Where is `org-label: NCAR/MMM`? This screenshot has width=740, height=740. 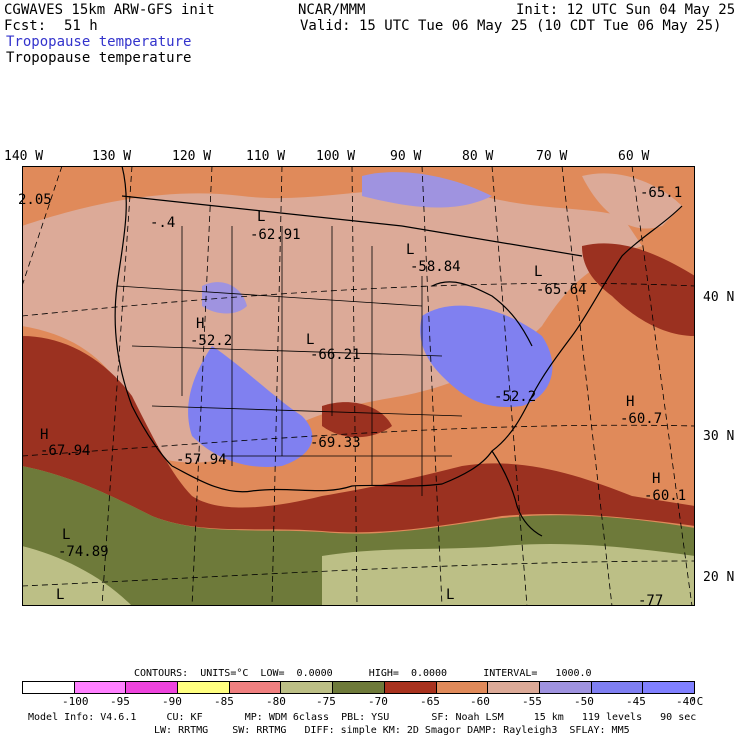 org-label: NCAR/MMM is located at coordinates (332, 10).